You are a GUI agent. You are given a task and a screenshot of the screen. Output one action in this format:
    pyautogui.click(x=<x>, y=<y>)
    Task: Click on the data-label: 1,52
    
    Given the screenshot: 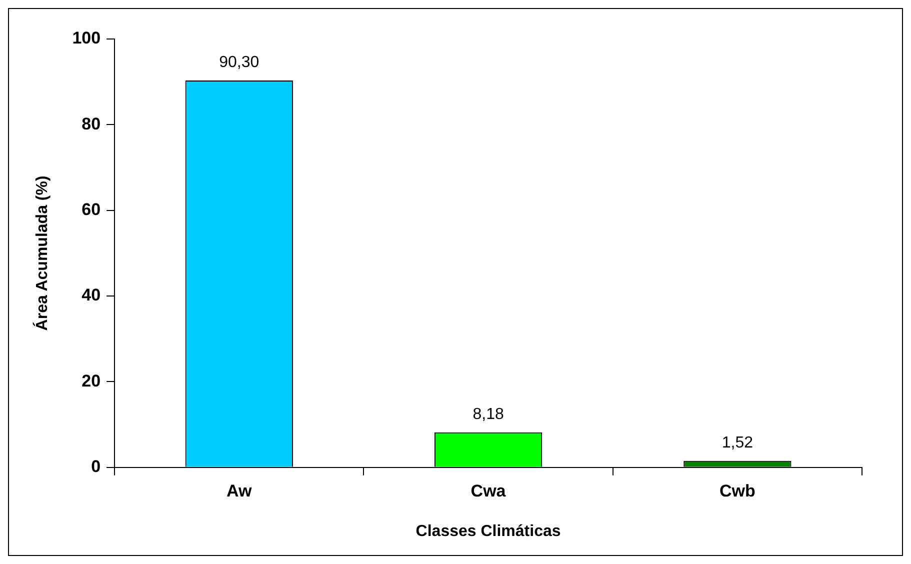 What is the action you would take?
    pyautogui.click(x=738, y=443)
    